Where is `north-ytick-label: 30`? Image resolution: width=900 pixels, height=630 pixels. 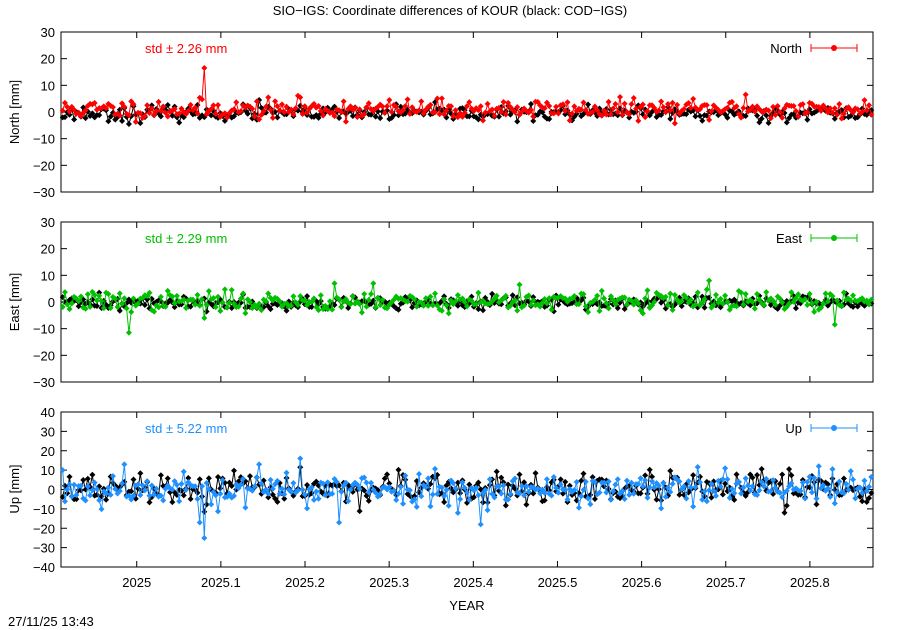
north-ytick-label: 30 is located at coordinates (48, 32).